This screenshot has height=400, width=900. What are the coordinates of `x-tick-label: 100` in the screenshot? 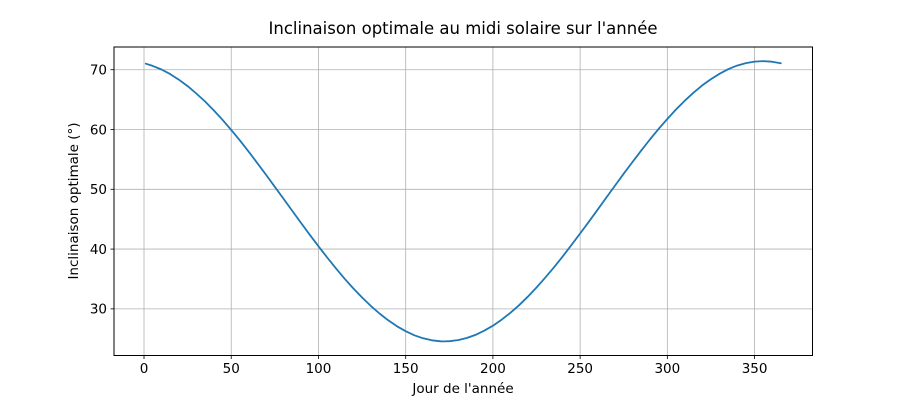 It's located at (319, 369).